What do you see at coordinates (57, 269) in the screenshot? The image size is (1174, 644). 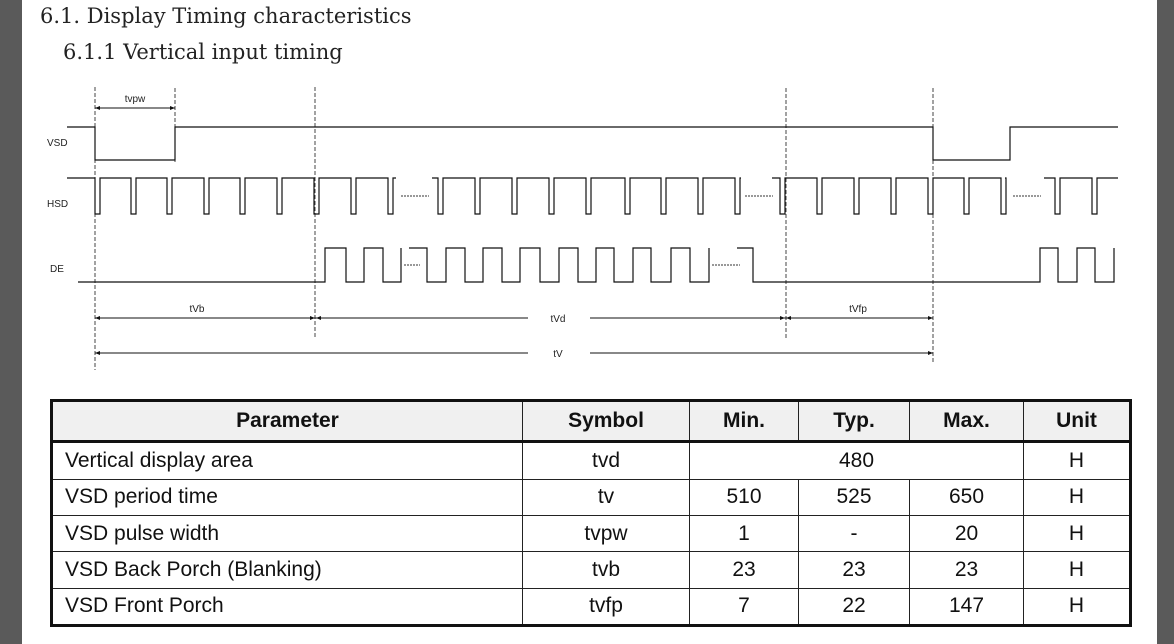 I see `signal-label-de: DE` at bounding box center [57, 269].